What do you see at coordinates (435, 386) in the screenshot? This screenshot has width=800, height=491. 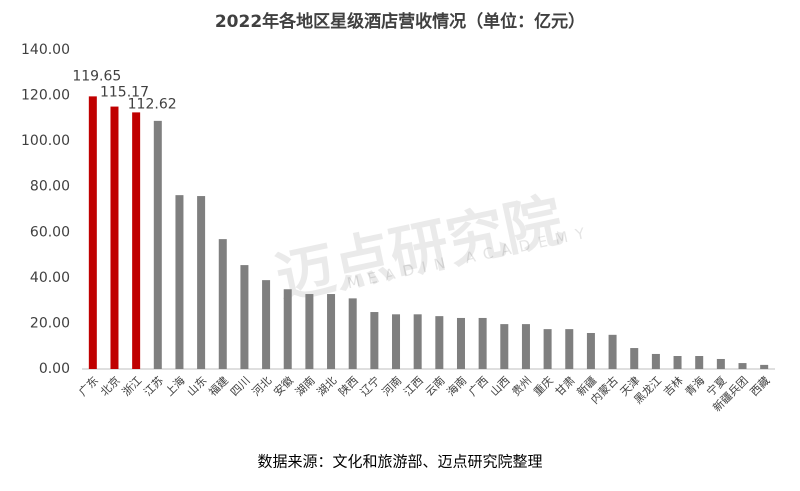 I see `x-tick-label: 云南` at bounding box center [435, 386].